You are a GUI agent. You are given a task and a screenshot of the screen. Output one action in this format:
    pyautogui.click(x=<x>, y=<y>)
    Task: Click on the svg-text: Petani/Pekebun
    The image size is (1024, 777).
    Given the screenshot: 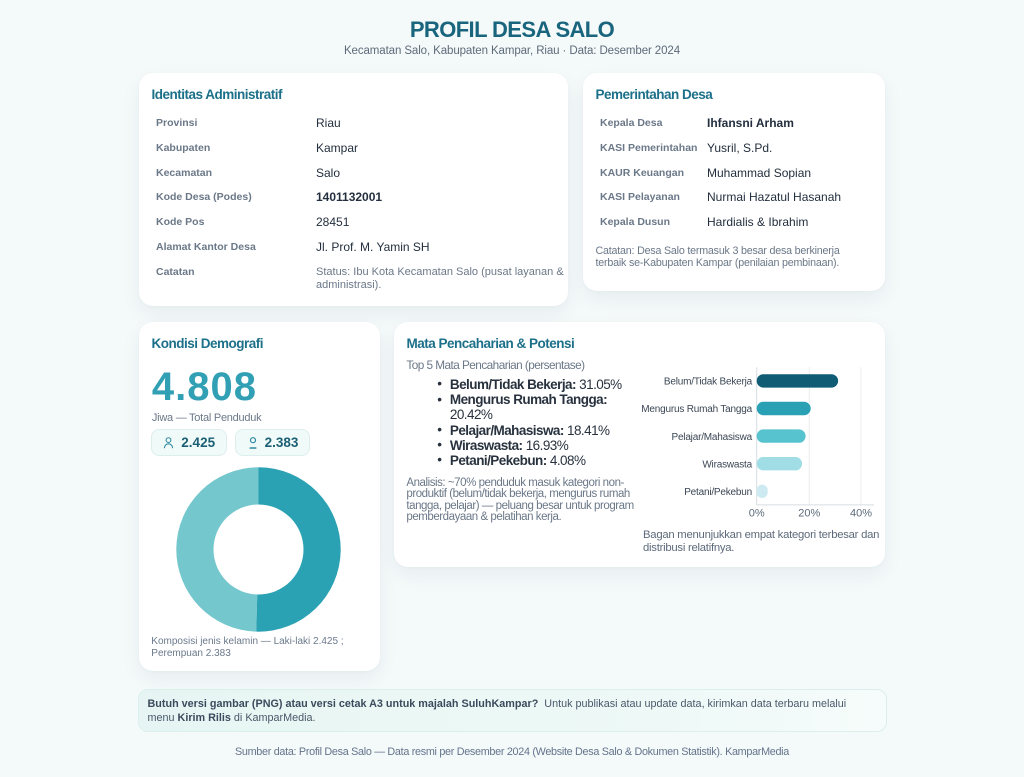 What is the action you would take?
    pyautogui.click(x=718, y=492)
    